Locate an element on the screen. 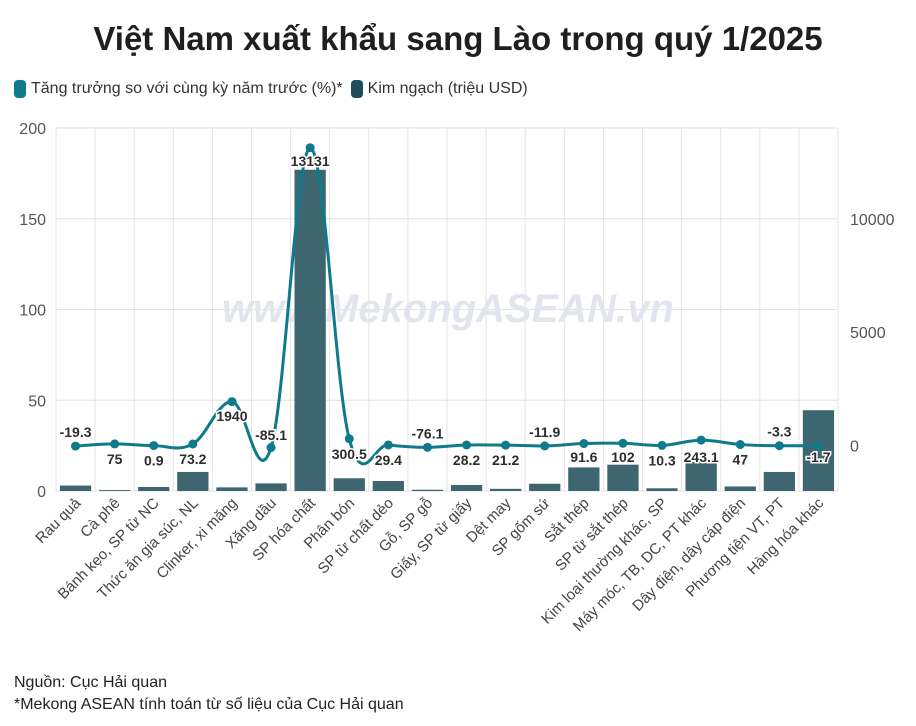 This screenshot has width=916, height=726. data-label: 47 is located at coordinates (740, 460).